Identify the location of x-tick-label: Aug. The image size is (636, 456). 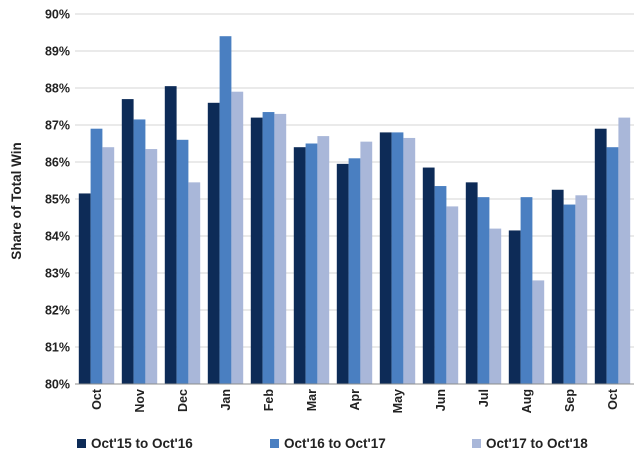
(527, 401).